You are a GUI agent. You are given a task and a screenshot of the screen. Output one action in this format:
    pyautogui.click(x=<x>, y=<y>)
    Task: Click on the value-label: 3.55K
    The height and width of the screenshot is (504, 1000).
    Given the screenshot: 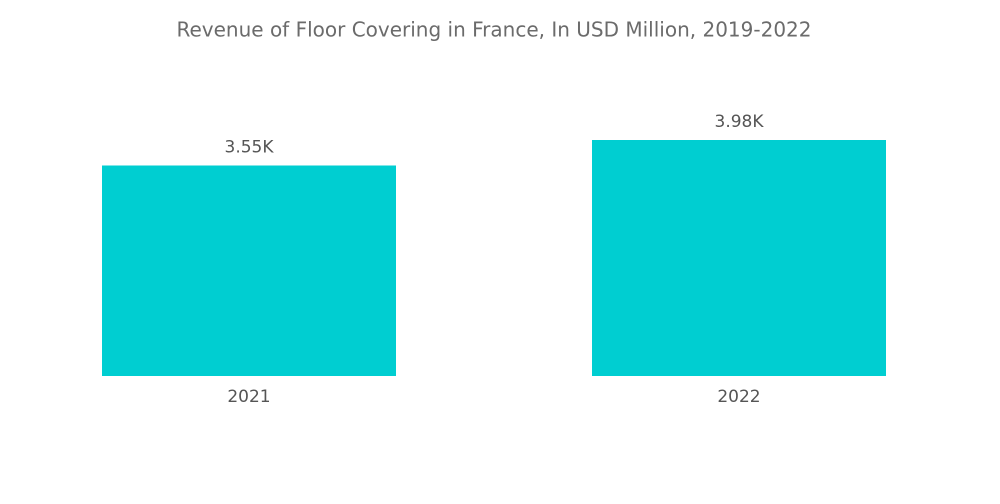 What is the action you would take?
    pyautogui.click(x=250, y=147)
    